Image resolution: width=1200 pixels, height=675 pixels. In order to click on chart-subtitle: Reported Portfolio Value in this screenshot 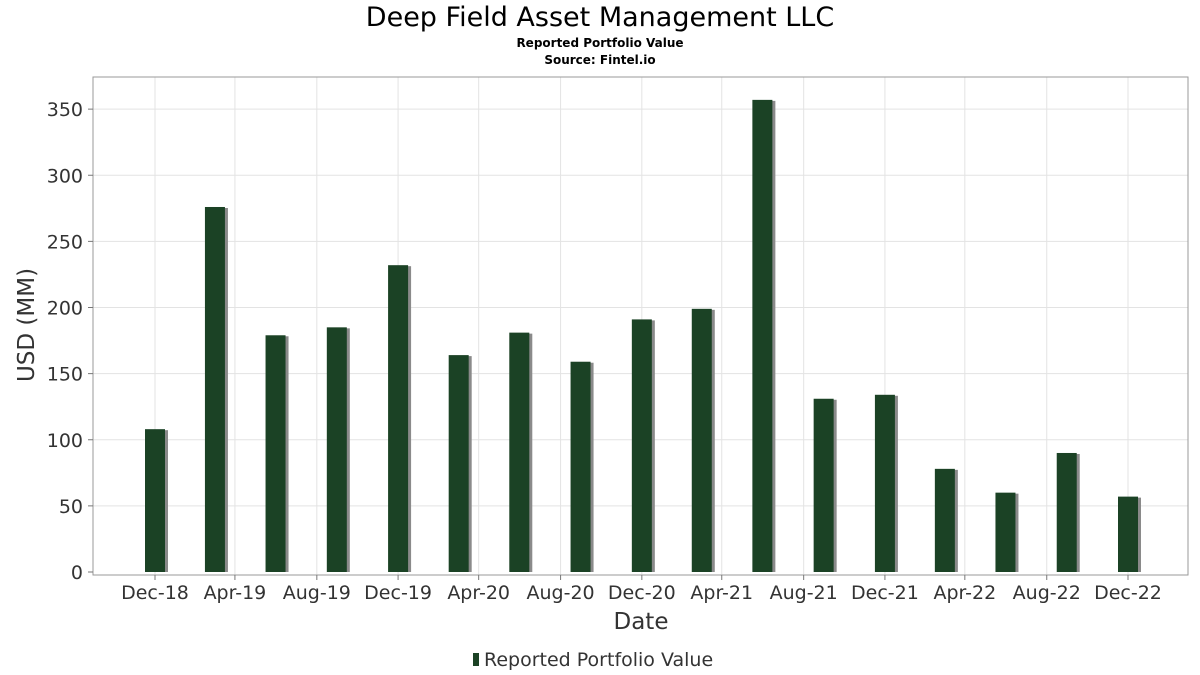, I will do `click(600, 43)`.